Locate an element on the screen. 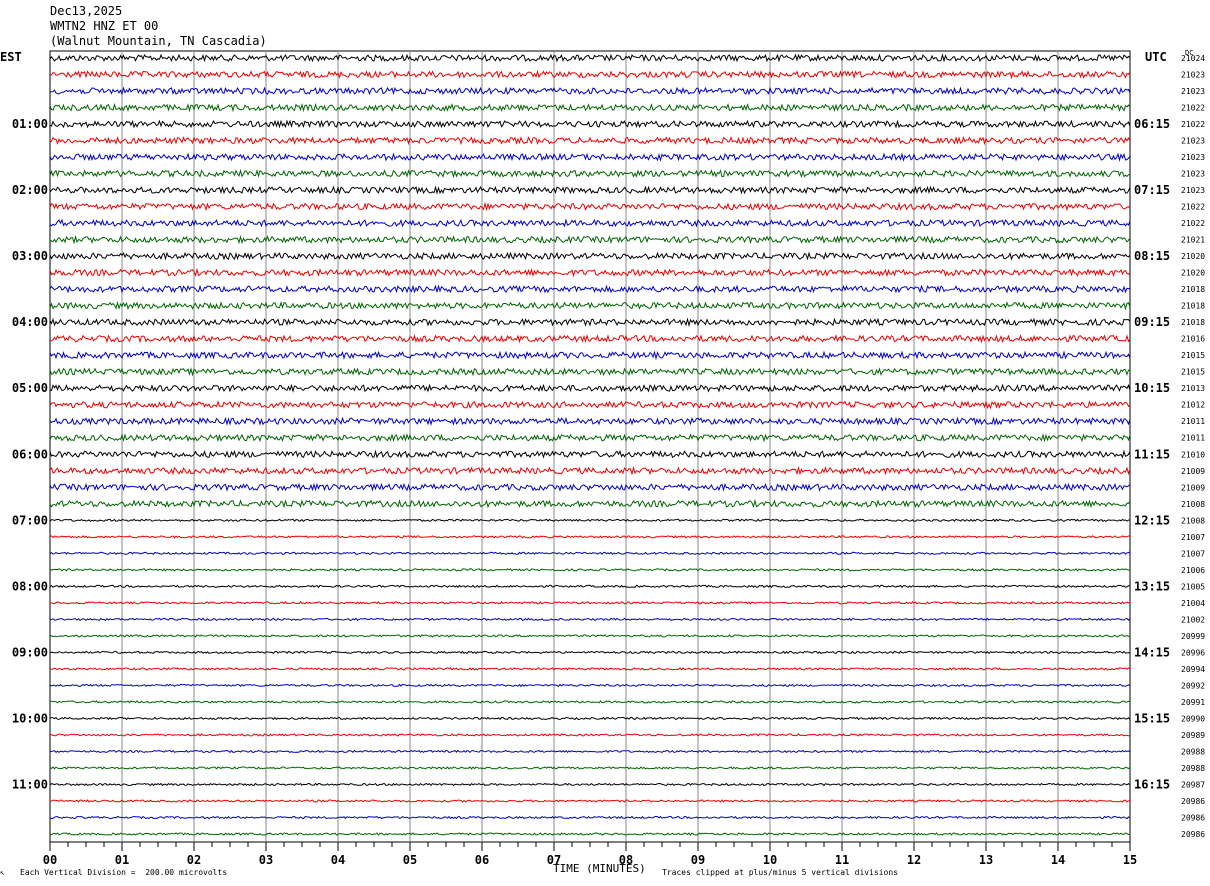 Image resolution: width=1210 pixels, height=886 pixels. right-hour-label: 07:15 is located at coordinates (1152, 190).